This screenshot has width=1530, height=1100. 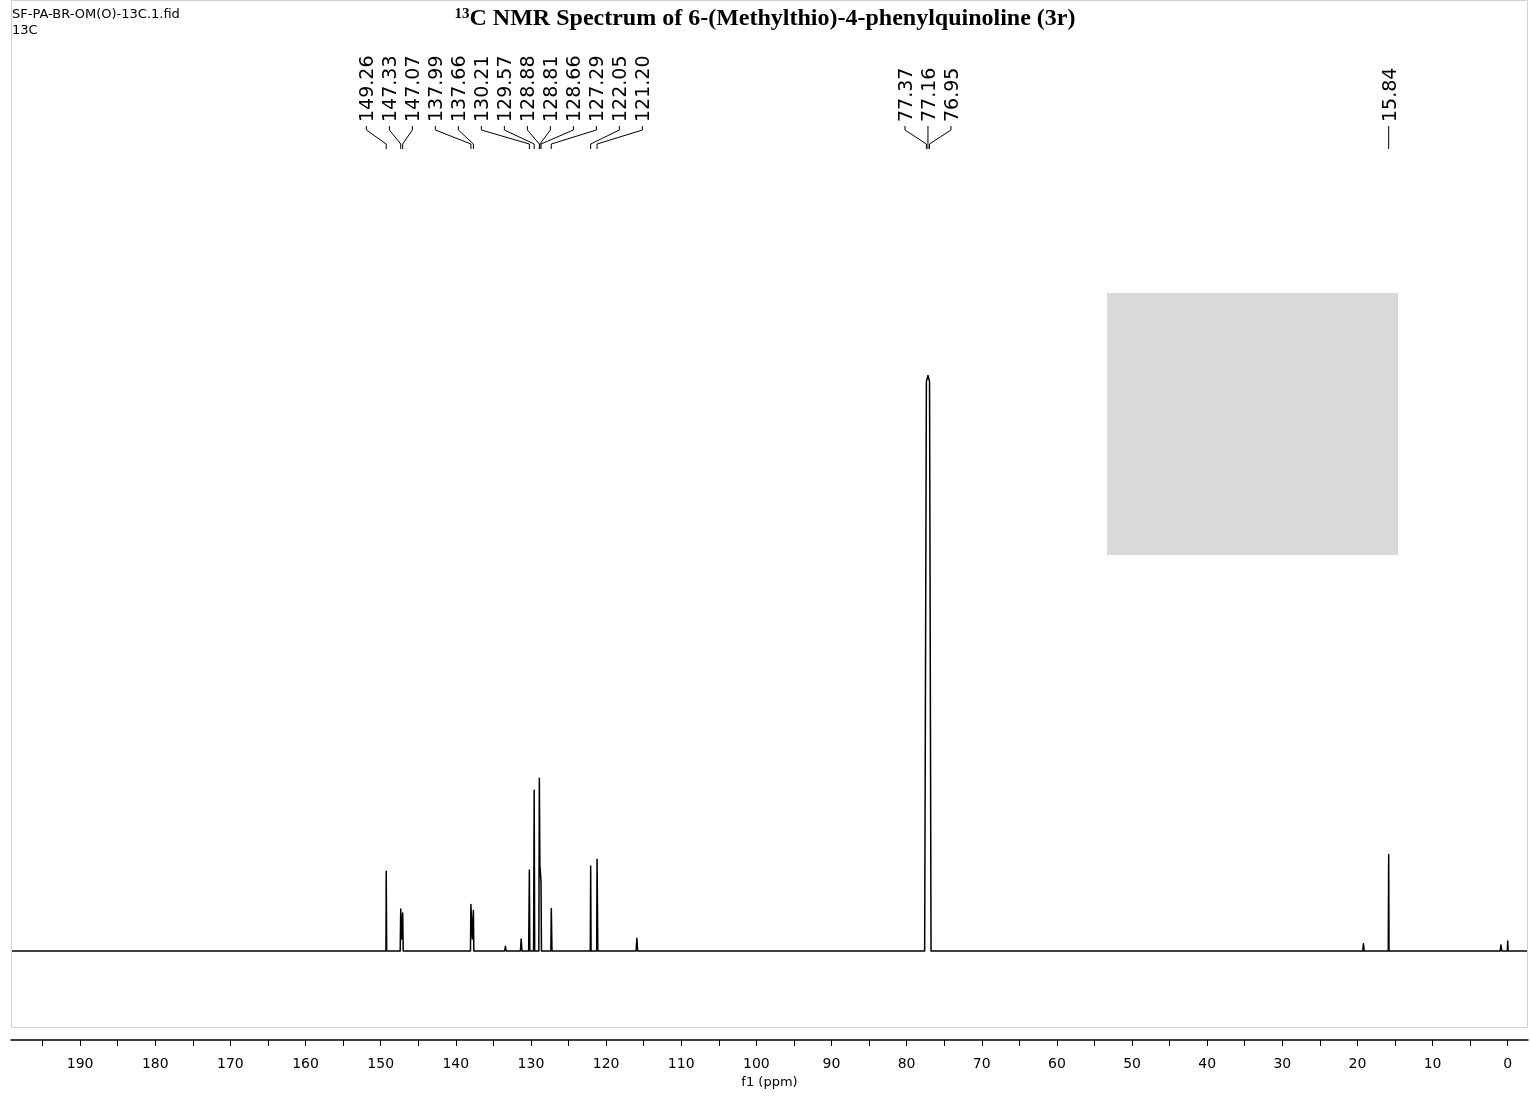 What do you see at coordinates (573, 88) in the screenshot?
I see `annotation: 128.66` at bounding box center [573, 88].